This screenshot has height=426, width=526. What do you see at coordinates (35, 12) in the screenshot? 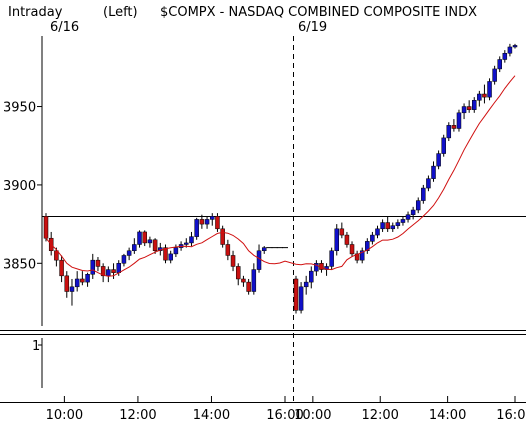
I see `chart-mode-label: Intraday` at bounding box center [35, 12].